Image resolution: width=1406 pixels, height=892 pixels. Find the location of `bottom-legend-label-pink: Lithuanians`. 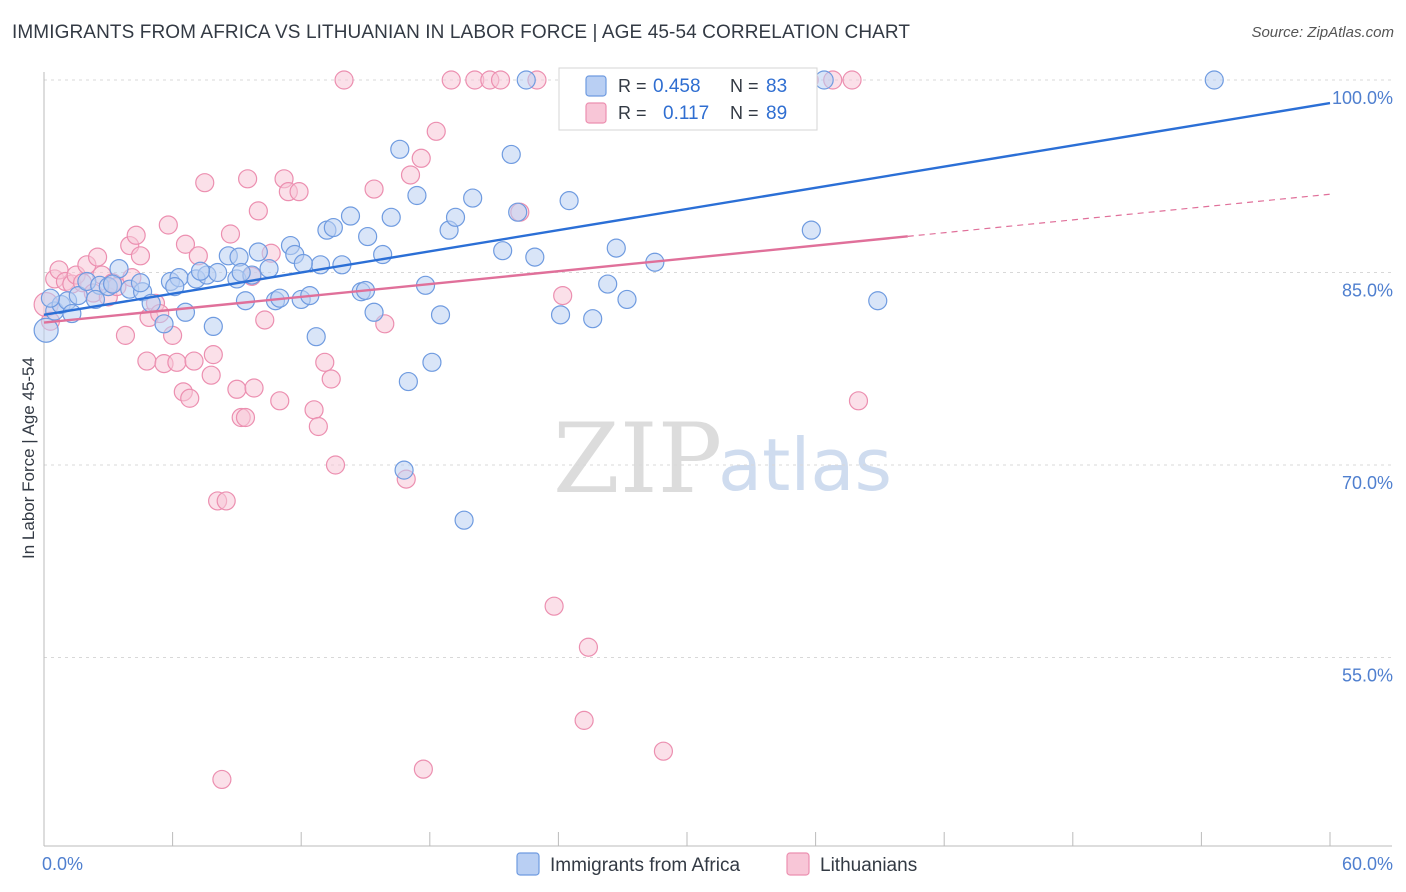

bottom-legend-label-pink: Lithuanians is located at coordinates (868, 865).